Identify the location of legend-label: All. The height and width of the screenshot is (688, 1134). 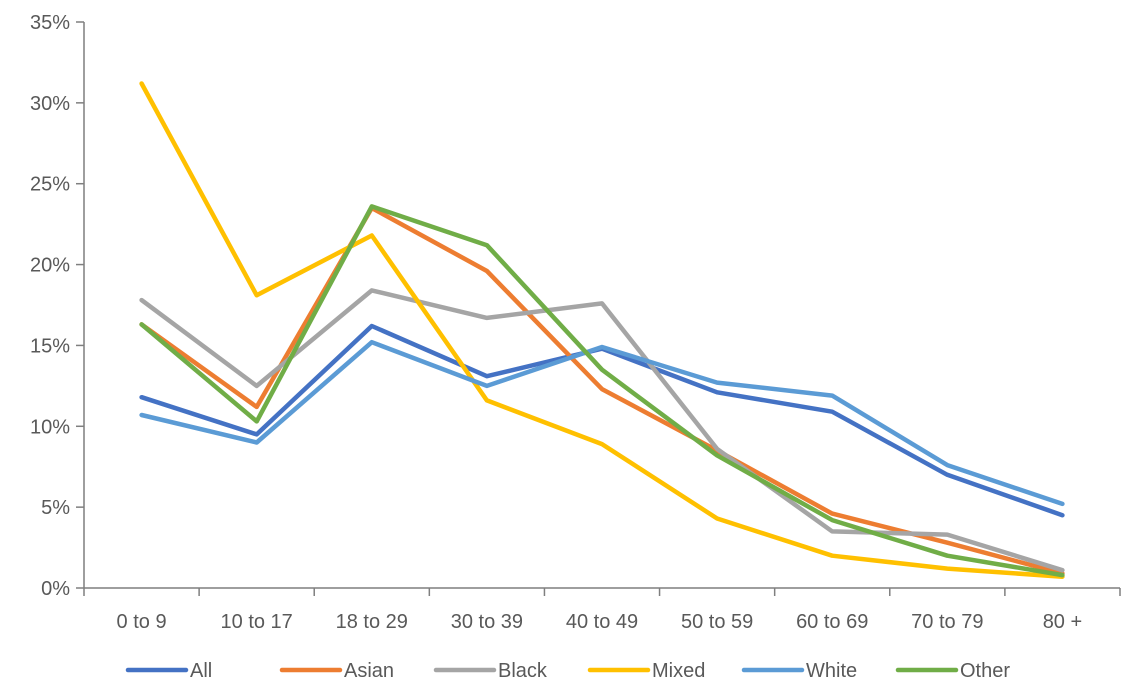
(201, 671).